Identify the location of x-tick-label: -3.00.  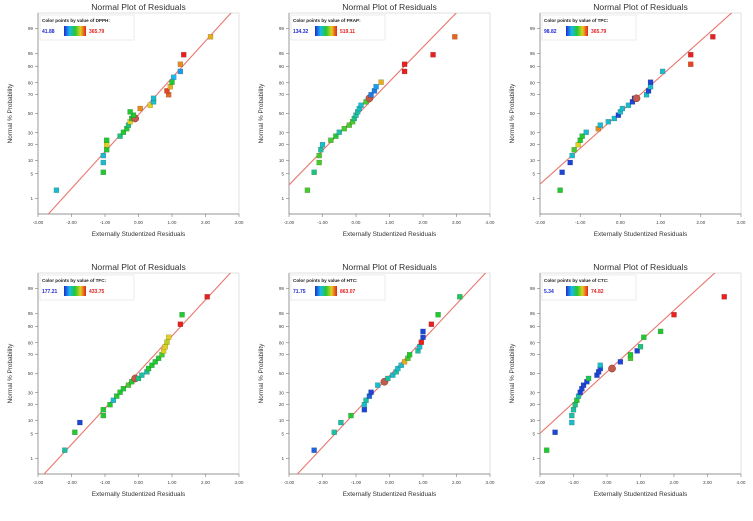
(38, 482).